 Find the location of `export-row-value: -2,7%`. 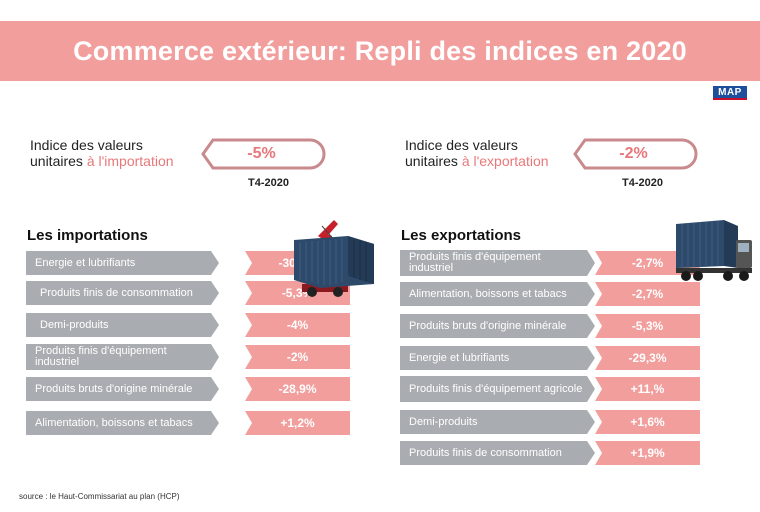

export-row-value: -2,7% is located at coordinates (647, 294).